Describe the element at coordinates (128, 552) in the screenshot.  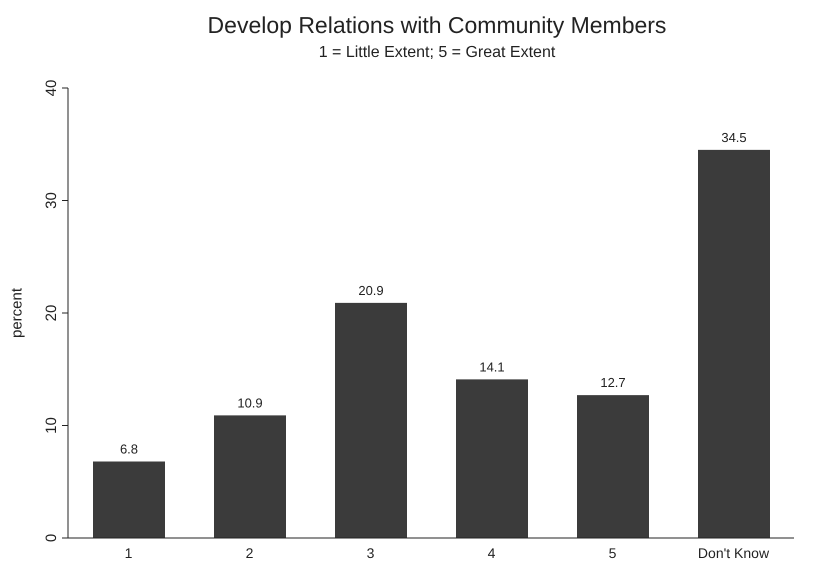
I see `x-tick-label: 1` at that location.